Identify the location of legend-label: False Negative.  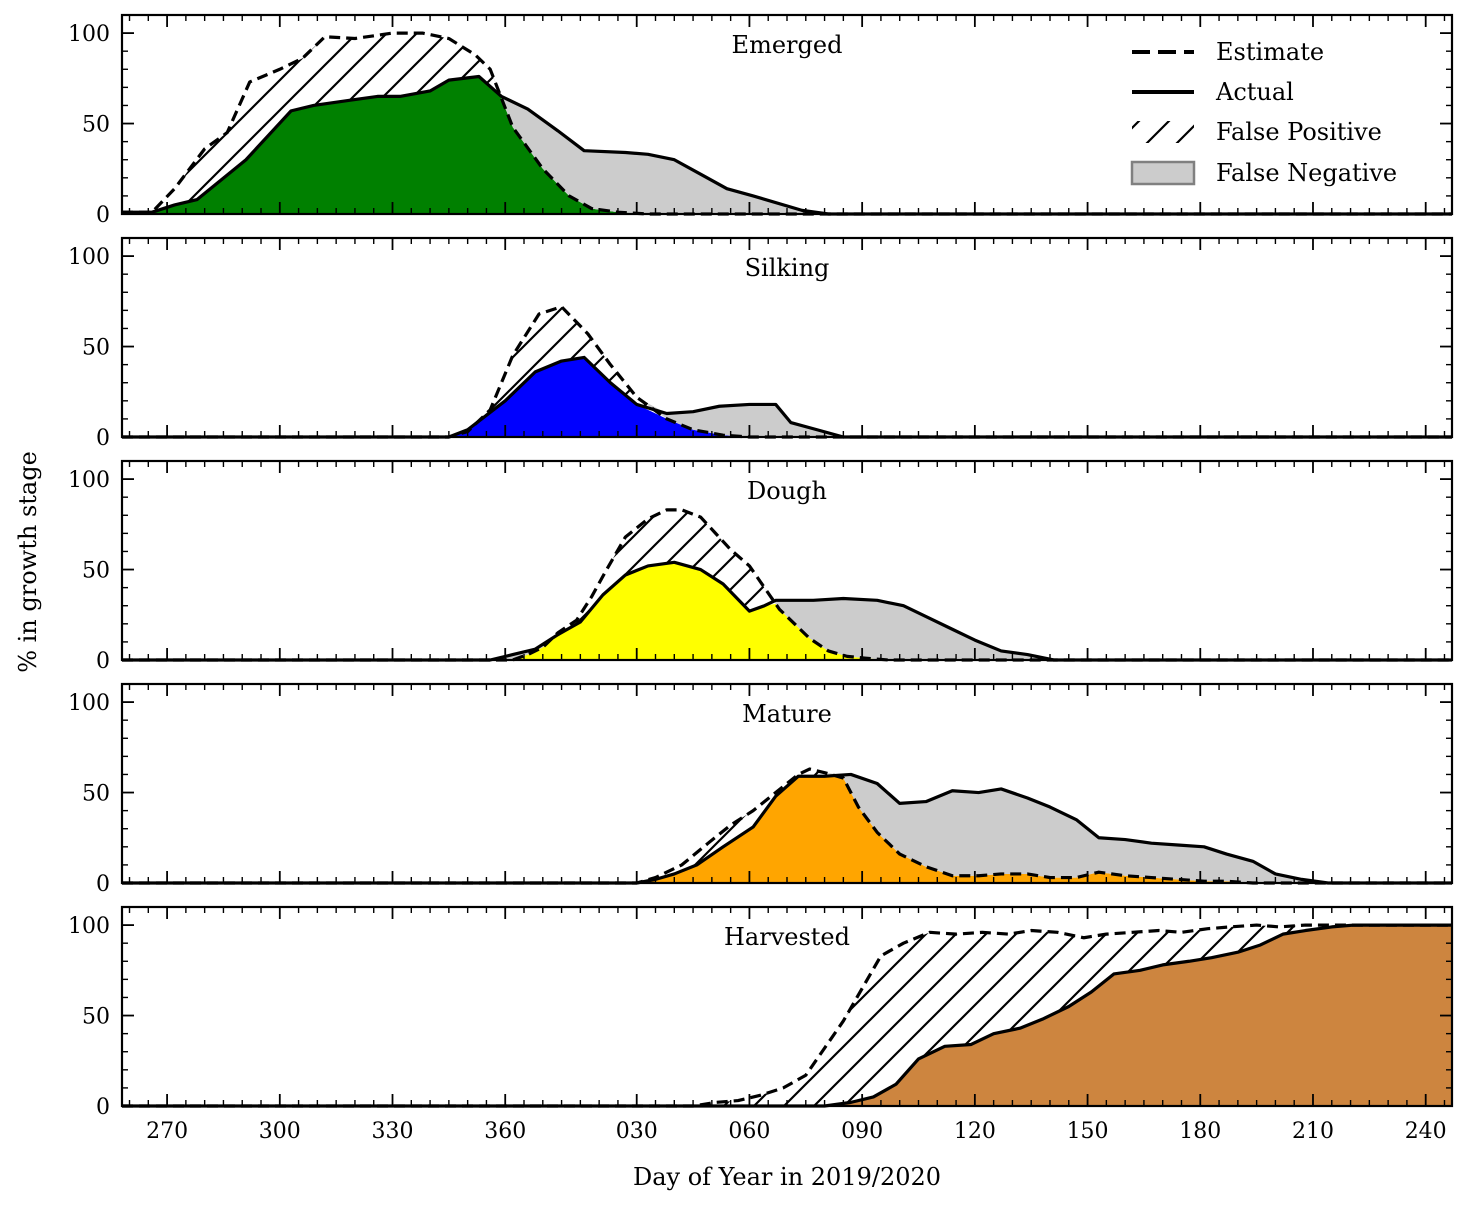
(1306, 173).